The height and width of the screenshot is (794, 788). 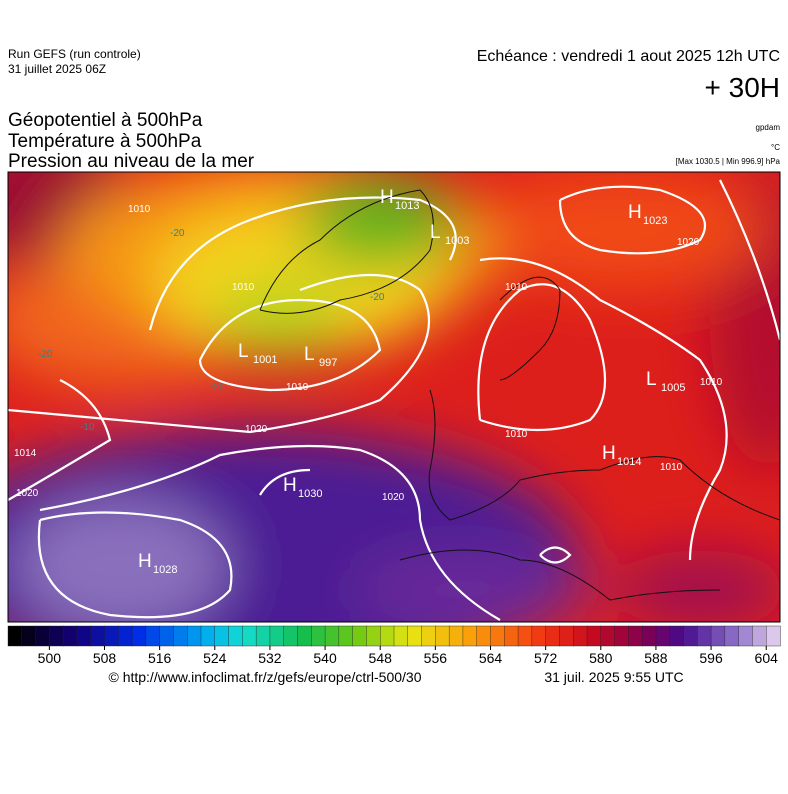 What do you see at coordinates (457, 241) in the screenshot?
I see `center-value: 1003` at bounding box center [457, 241].